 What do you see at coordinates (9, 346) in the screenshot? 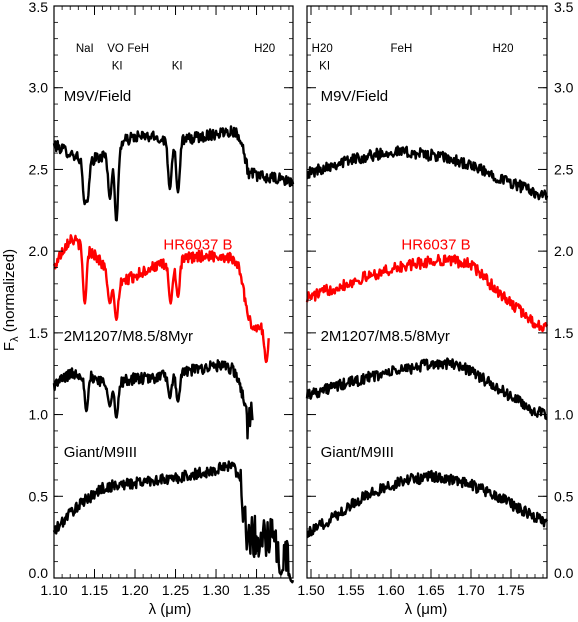
I see `y-axis-label-main: F` at bounding box center [9, 346].